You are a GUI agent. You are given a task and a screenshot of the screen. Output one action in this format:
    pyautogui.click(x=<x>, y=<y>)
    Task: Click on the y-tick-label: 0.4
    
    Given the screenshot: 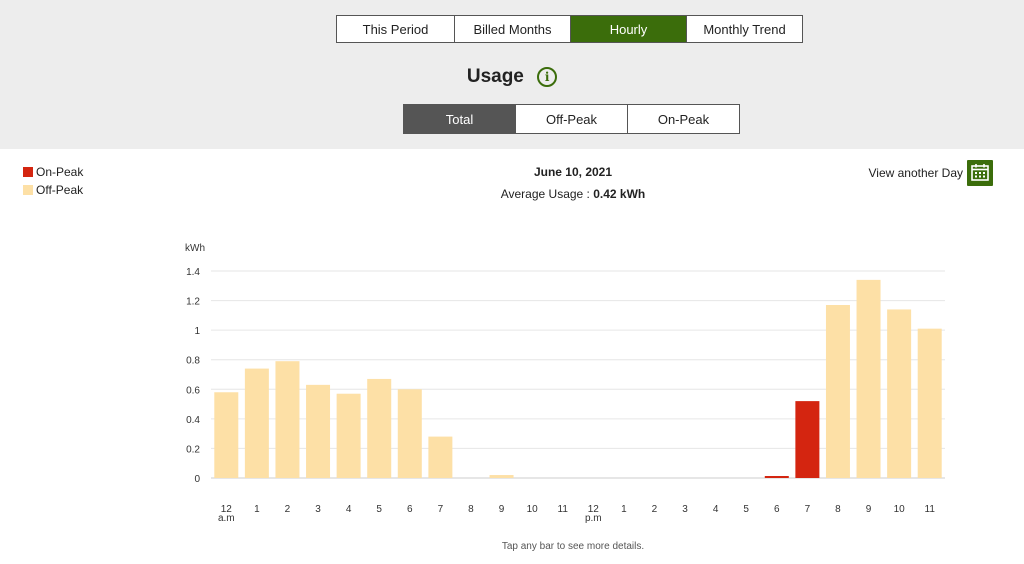 What is the action you would take?
    pyautogui.click(x=193, y=420)
    